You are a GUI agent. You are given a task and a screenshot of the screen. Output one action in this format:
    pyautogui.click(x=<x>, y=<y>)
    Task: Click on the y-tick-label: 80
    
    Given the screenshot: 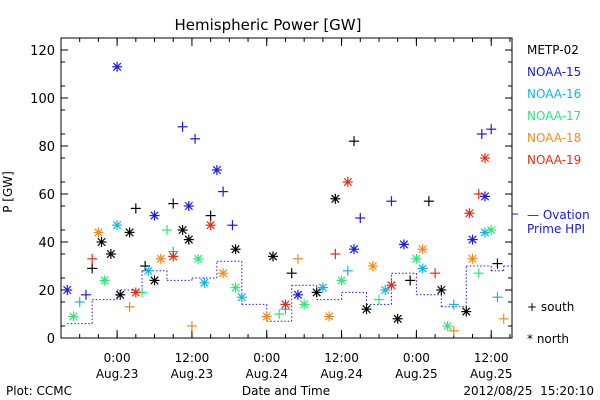 What is the action you would take?
    pyautogui.click(x=46, y=147)
    